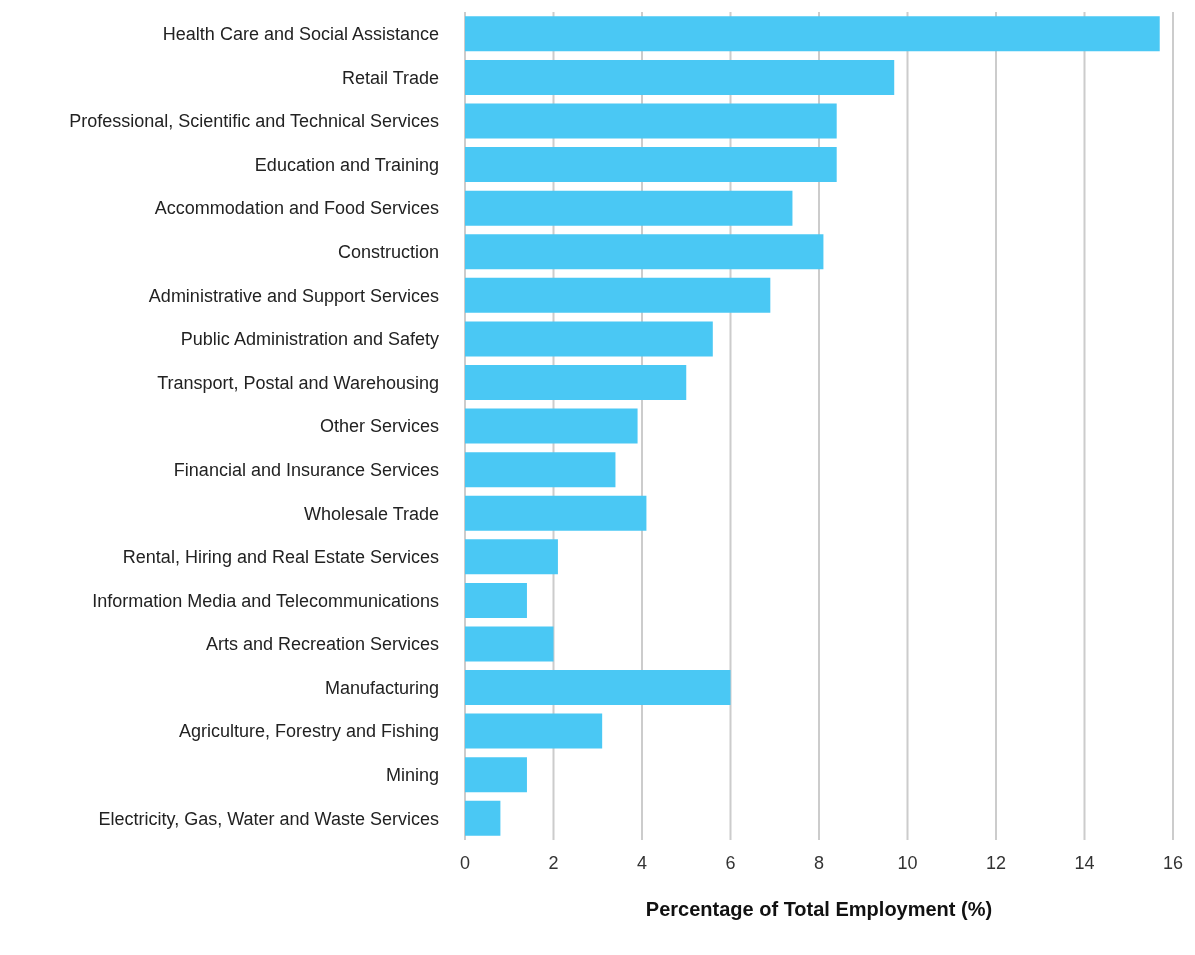 This screenshot has width=1195, height=955. What do you see at coordinates (309, 339) in the screenshot?
I see `y-tick-label: Public Administration and Safety` at bounding box center [309, 339].